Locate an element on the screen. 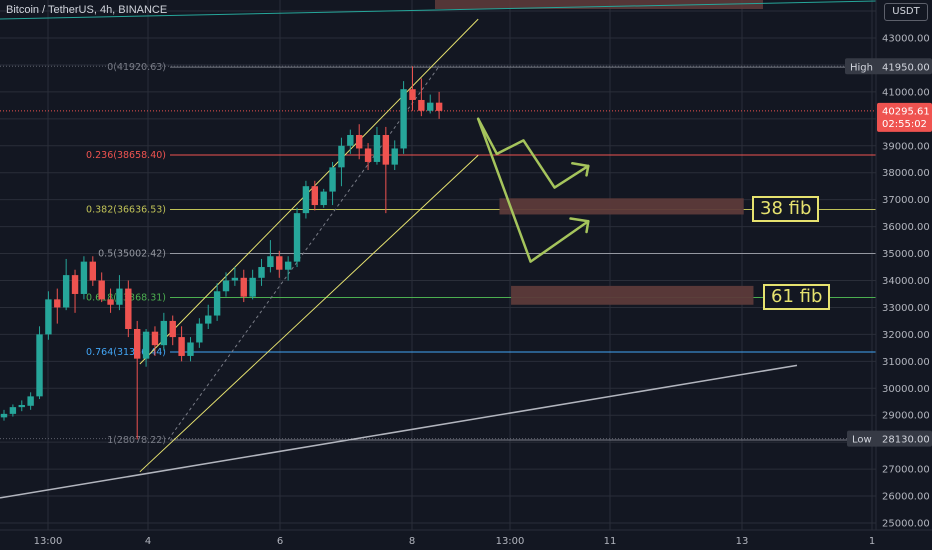 This screenshot has width=932, height=550. fib-level-label: 0.764(31346.44) is located at coordinates (126, 352).